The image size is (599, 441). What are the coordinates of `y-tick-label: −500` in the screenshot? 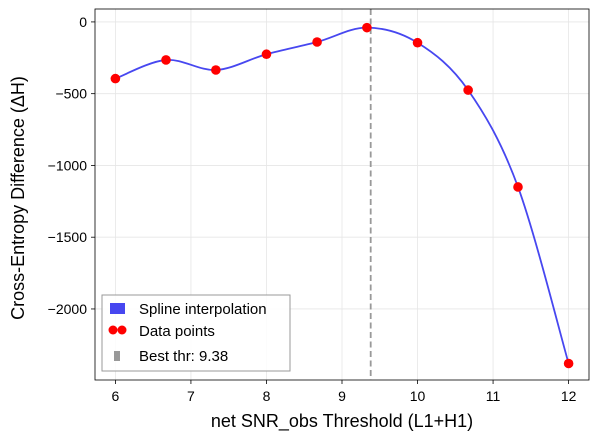 It's located at (71, 94).